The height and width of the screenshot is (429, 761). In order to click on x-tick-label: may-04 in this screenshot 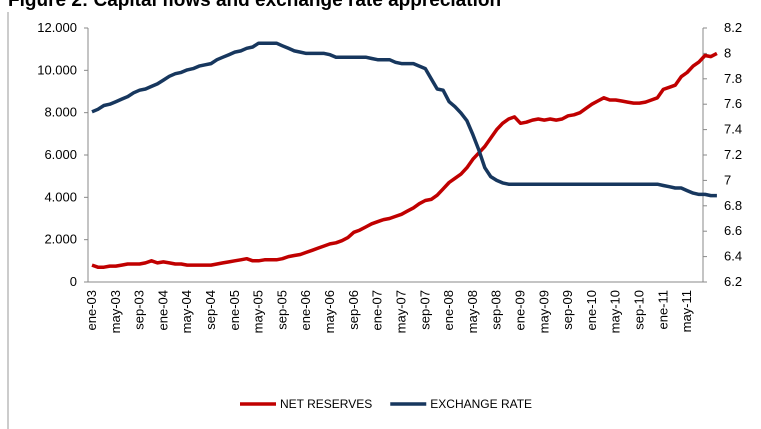, I will do `click(186, 311)`.